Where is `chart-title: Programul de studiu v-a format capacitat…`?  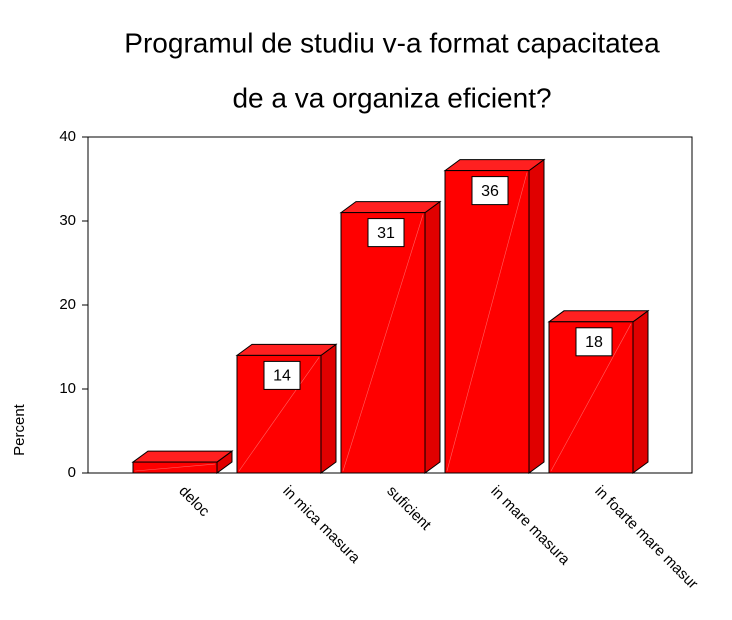 chart-title: Programul de studiu v-a format capacitat… is located at coordinates (392, 42).